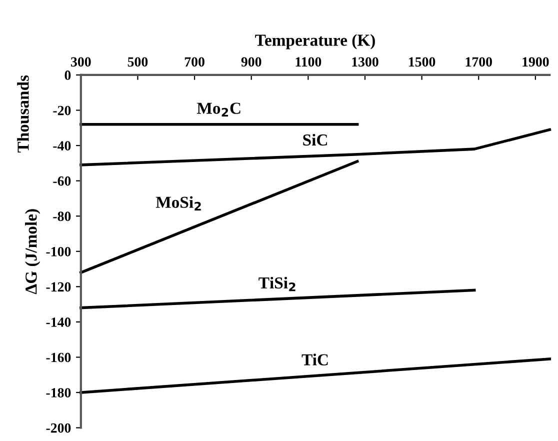 This screenshot has width=558, height=441. I want to click on x-tick-label: 1500, so click(422, 62).